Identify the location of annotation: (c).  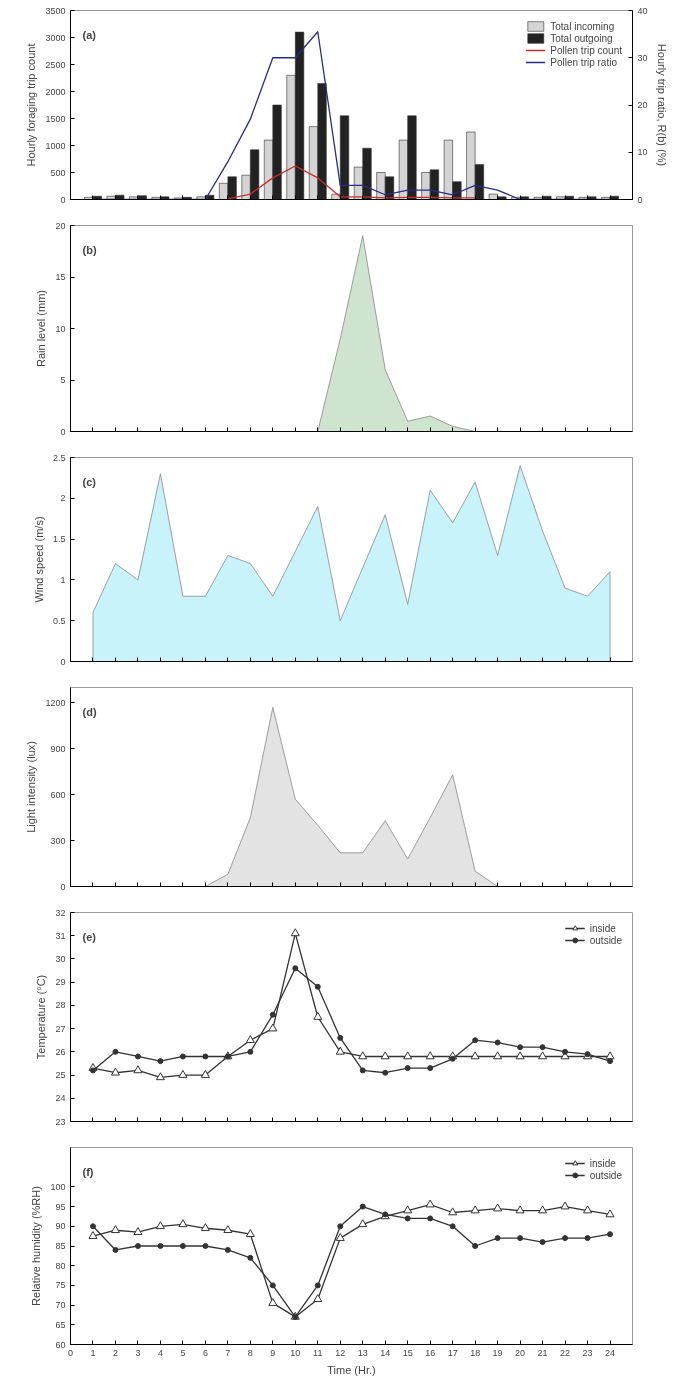
(89, 481).